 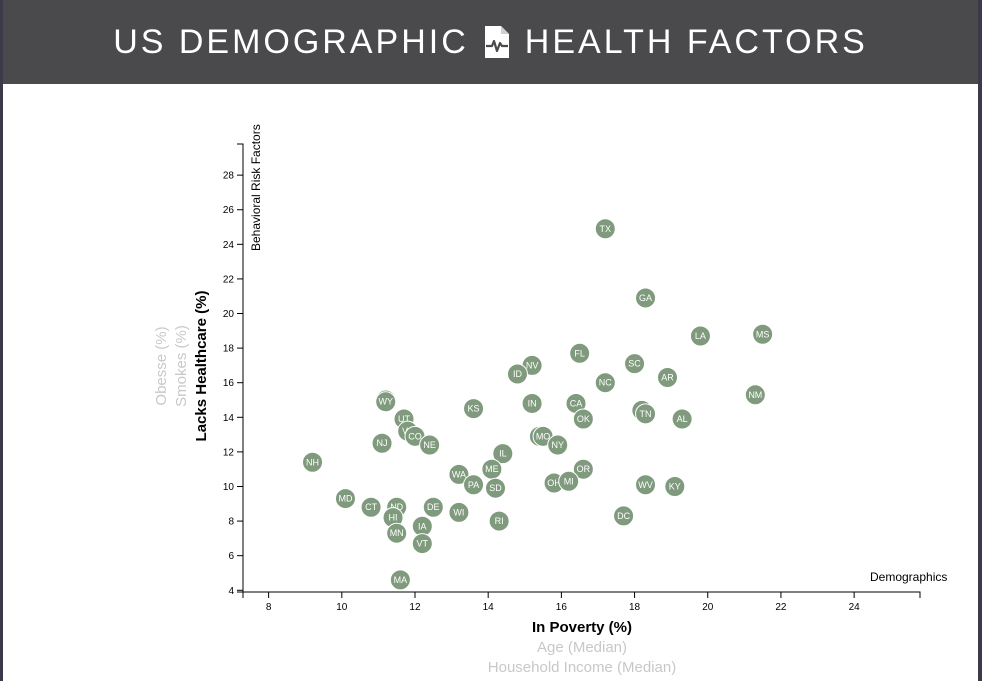 I want to click on state-point-dc: DC, so click(x=624, y=516).